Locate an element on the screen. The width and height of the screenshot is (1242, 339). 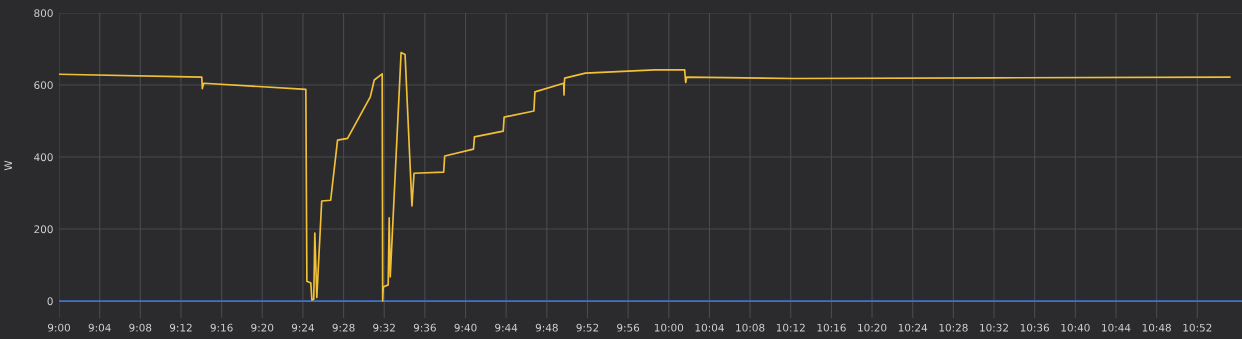
x-tick-label: 9:08 is located at coordinates (140, 327).